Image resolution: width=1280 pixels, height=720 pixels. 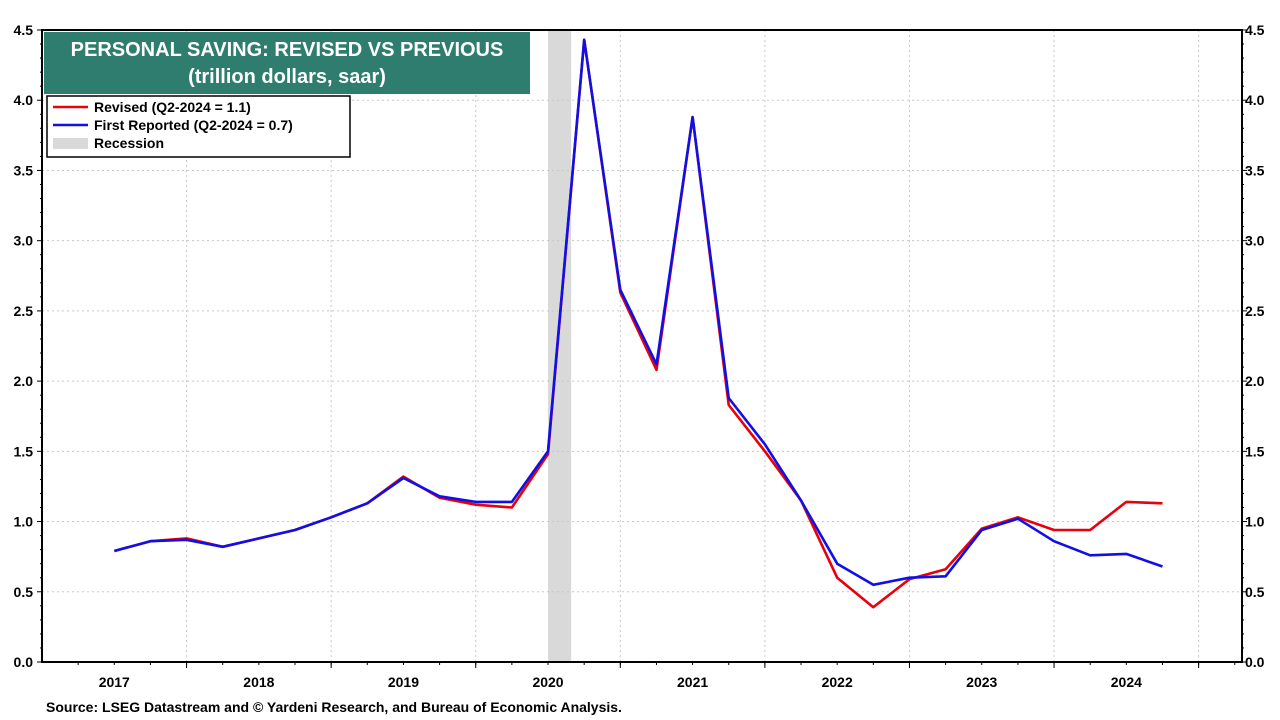 I want to click on y-tick-label-right: 0.0, so click(x=1255, y=662).